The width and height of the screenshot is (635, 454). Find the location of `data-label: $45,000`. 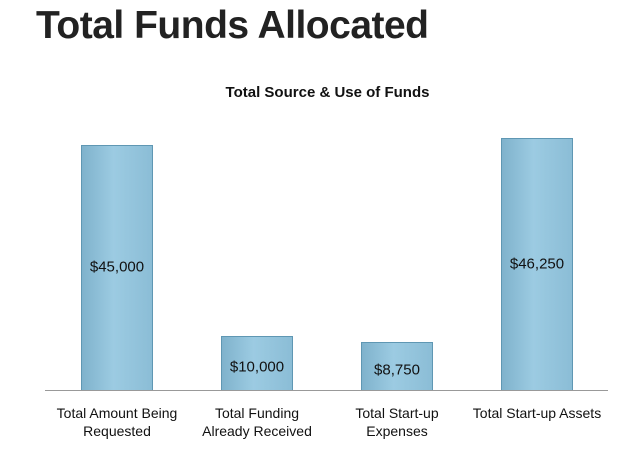

data-label: $45,000 is located at coordinates (117, 267).